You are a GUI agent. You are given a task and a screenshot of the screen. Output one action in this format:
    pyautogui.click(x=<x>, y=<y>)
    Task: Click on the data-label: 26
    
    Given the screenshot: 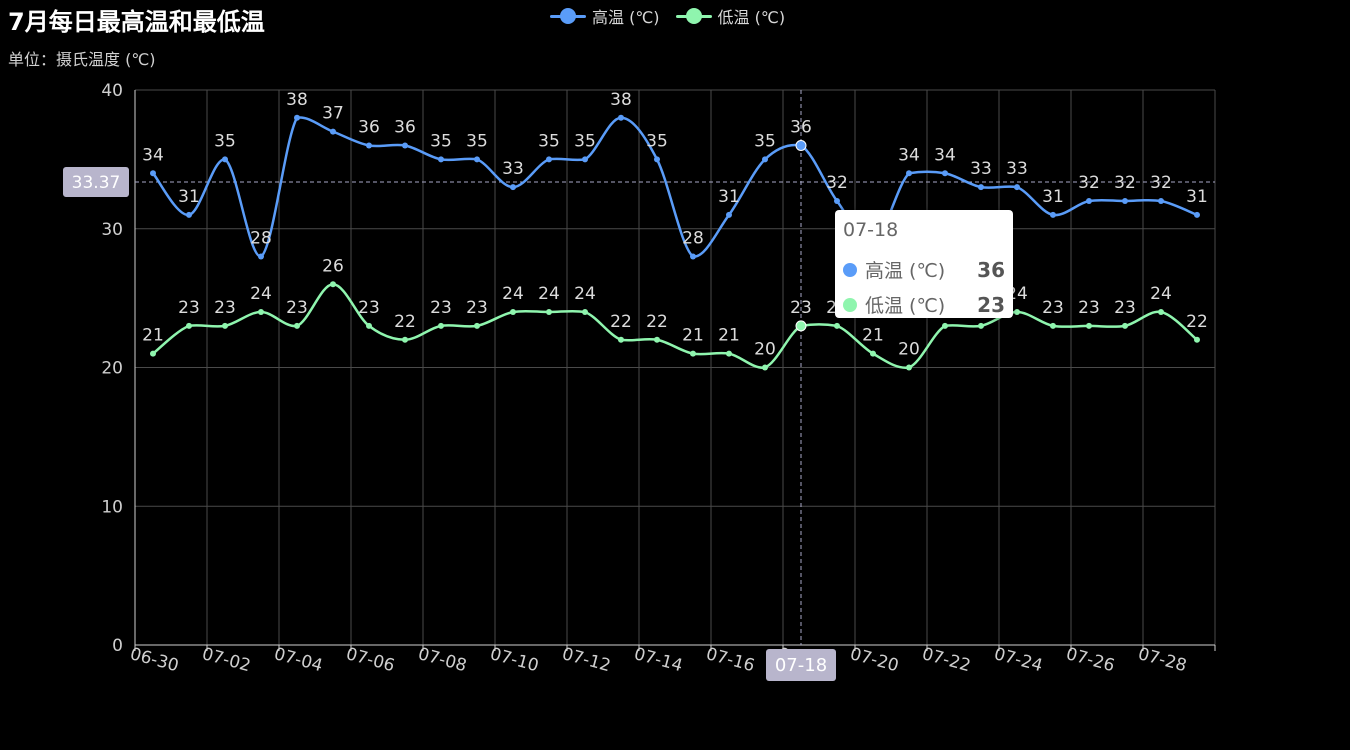 What is the action you would take?
    pyautogui.click(x=333, y=266)
    